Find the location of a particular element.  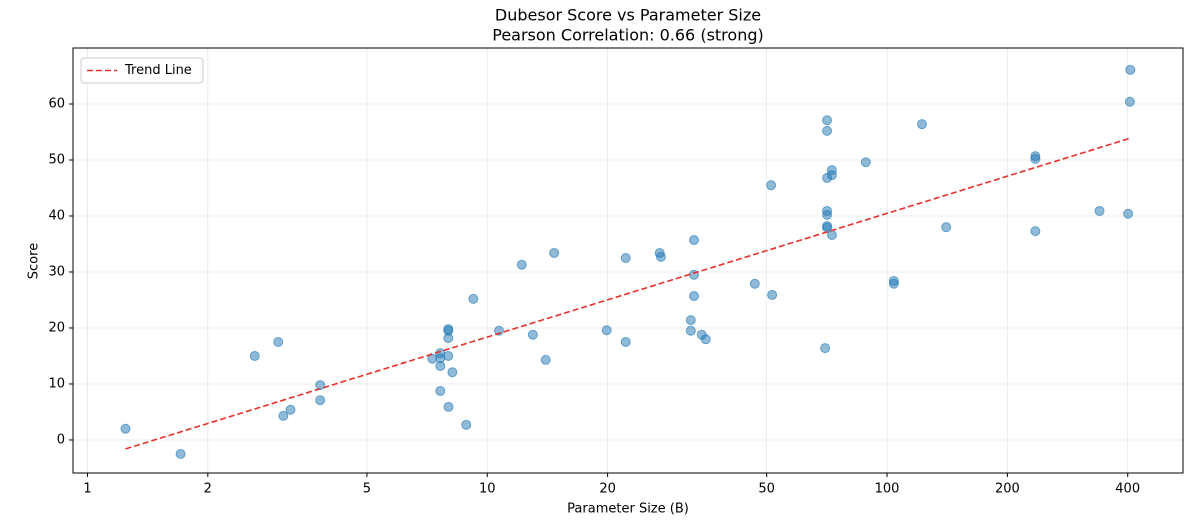

y-tick-label: 0 is located at coordinates (61, 439).